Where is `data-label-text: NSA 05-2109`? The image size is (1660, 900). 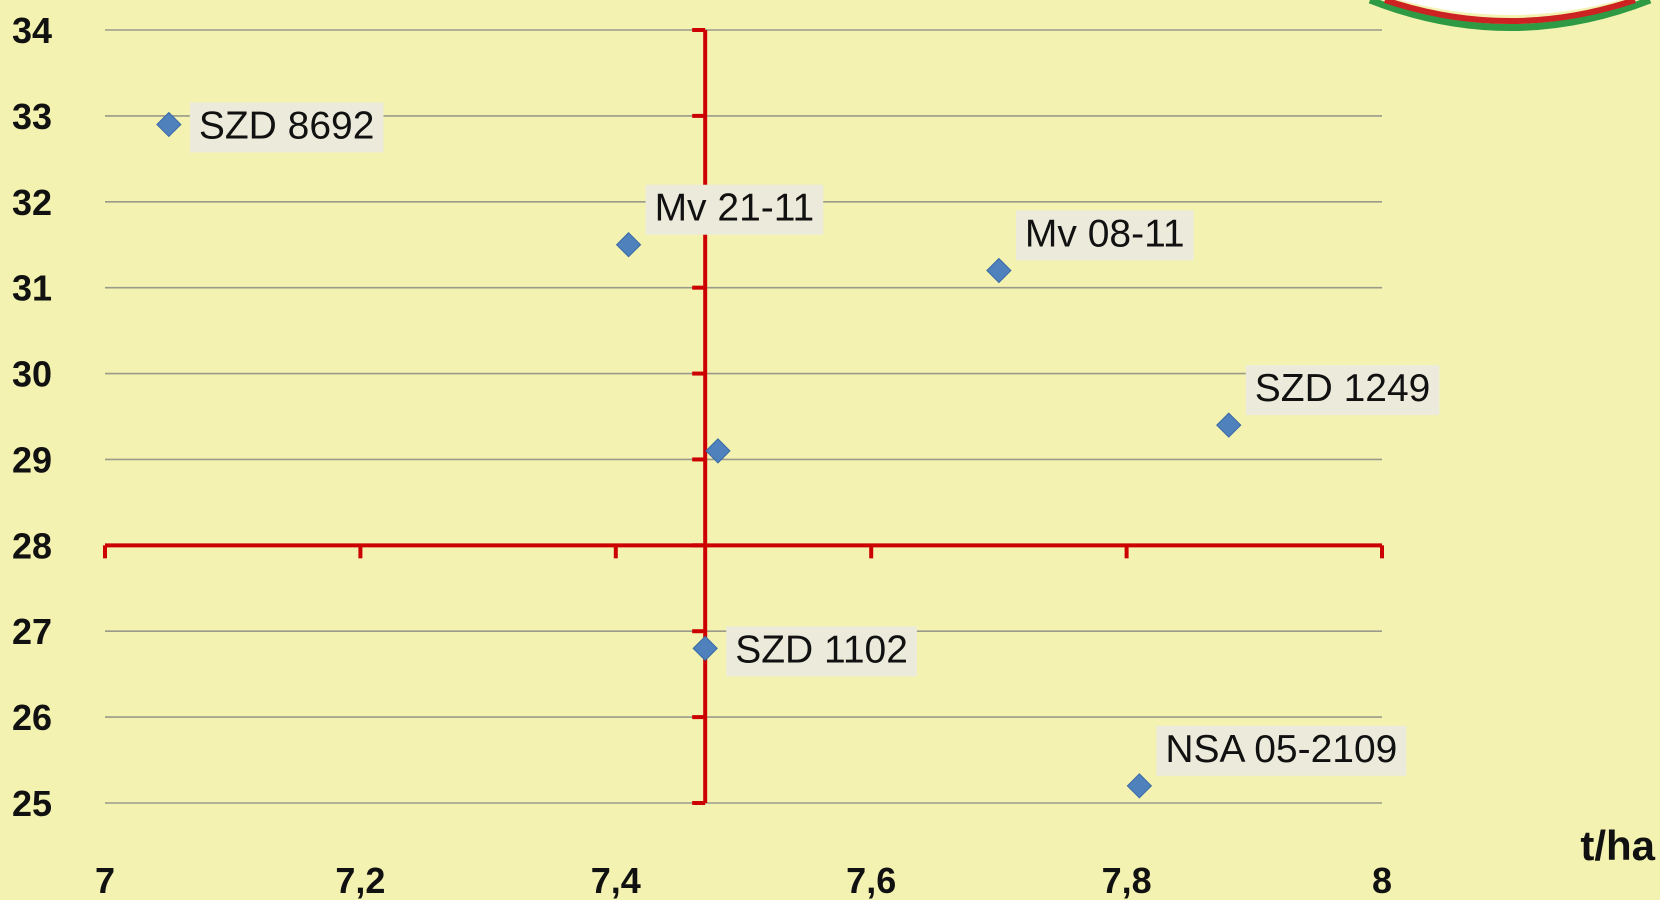 data-label-text: NSA 05-2109 is located at coordinates (1281, 749).